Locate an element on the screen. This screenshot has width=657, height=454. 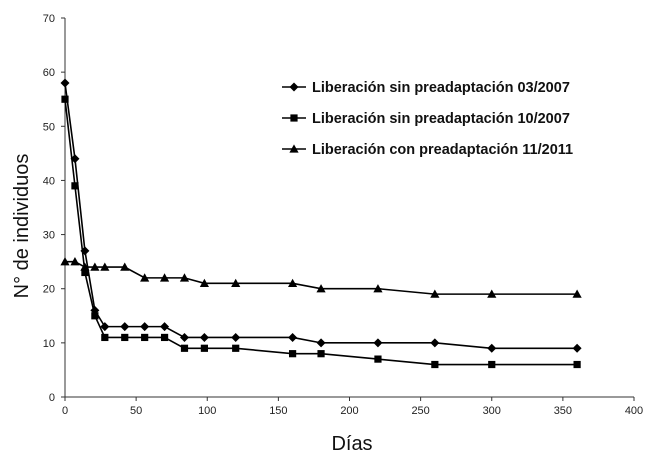
y-axis-title: N° de individuos is located at coordinates (22, 226).